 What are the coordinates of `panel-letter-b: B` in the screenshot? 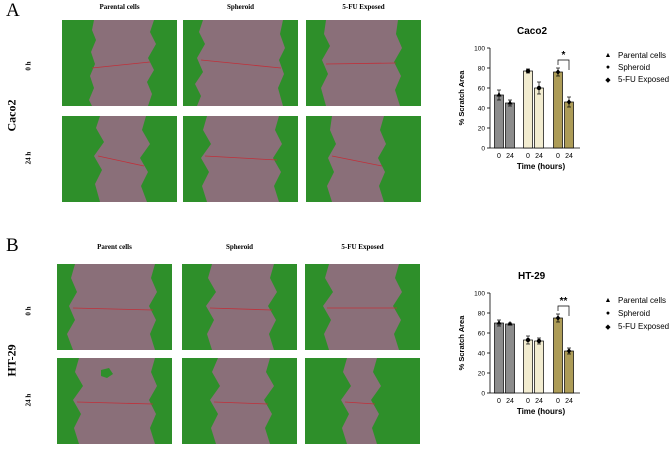 It's located at (12, 245).